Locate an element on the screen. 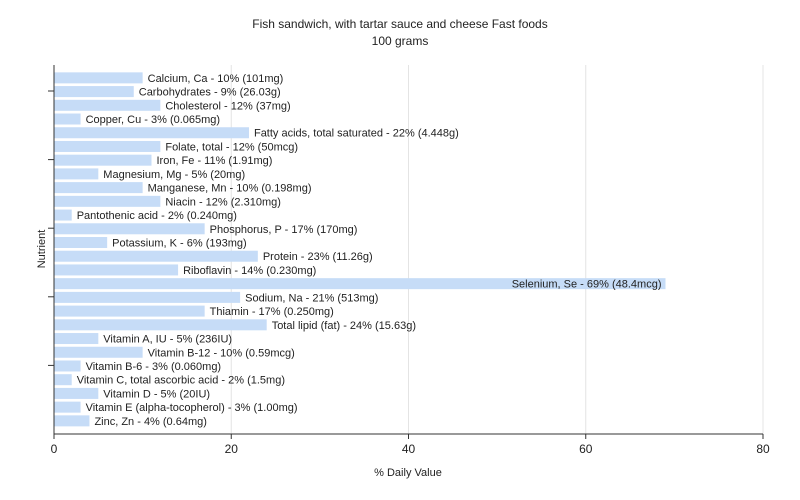  bar-label: Protein - 23% (11.26g) is located at coordinates (318, 257).